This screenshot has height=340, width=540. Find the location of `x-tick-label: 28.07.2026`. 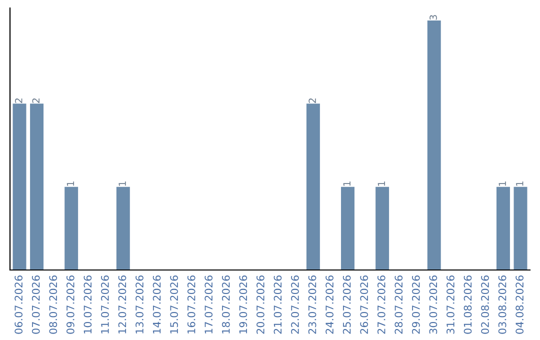

x-tick-label: 28.07.2026 is located at coordinates (398, 305).